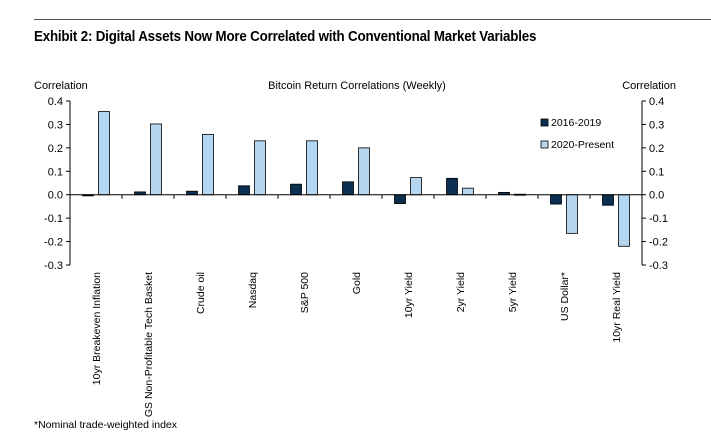 This screenshot has height=445, width=711. Describe the element at coordinates (53, 243) in the screenshot. I see `y-tick-left-label: -0.2` at that location.